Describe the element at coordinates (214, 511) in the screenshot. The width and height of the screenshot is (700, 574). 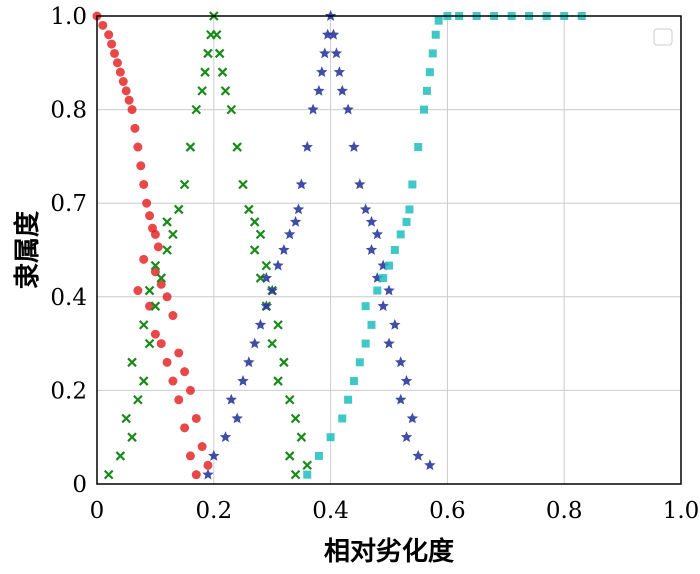
I see `x-tick-label: 0.2` at that location.